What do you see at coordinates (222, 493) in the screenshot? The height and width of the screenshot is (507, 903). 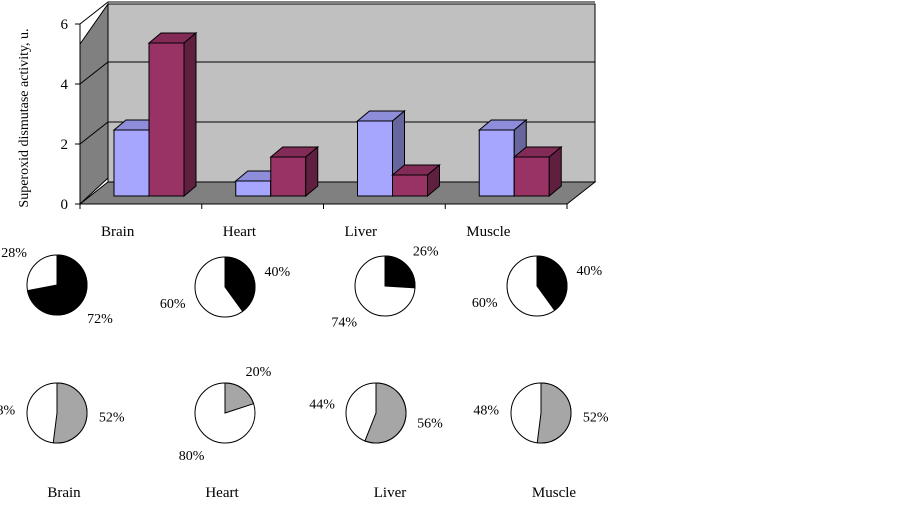 I see `bottom-category-label: Heart` at bounding box center [222, 493].